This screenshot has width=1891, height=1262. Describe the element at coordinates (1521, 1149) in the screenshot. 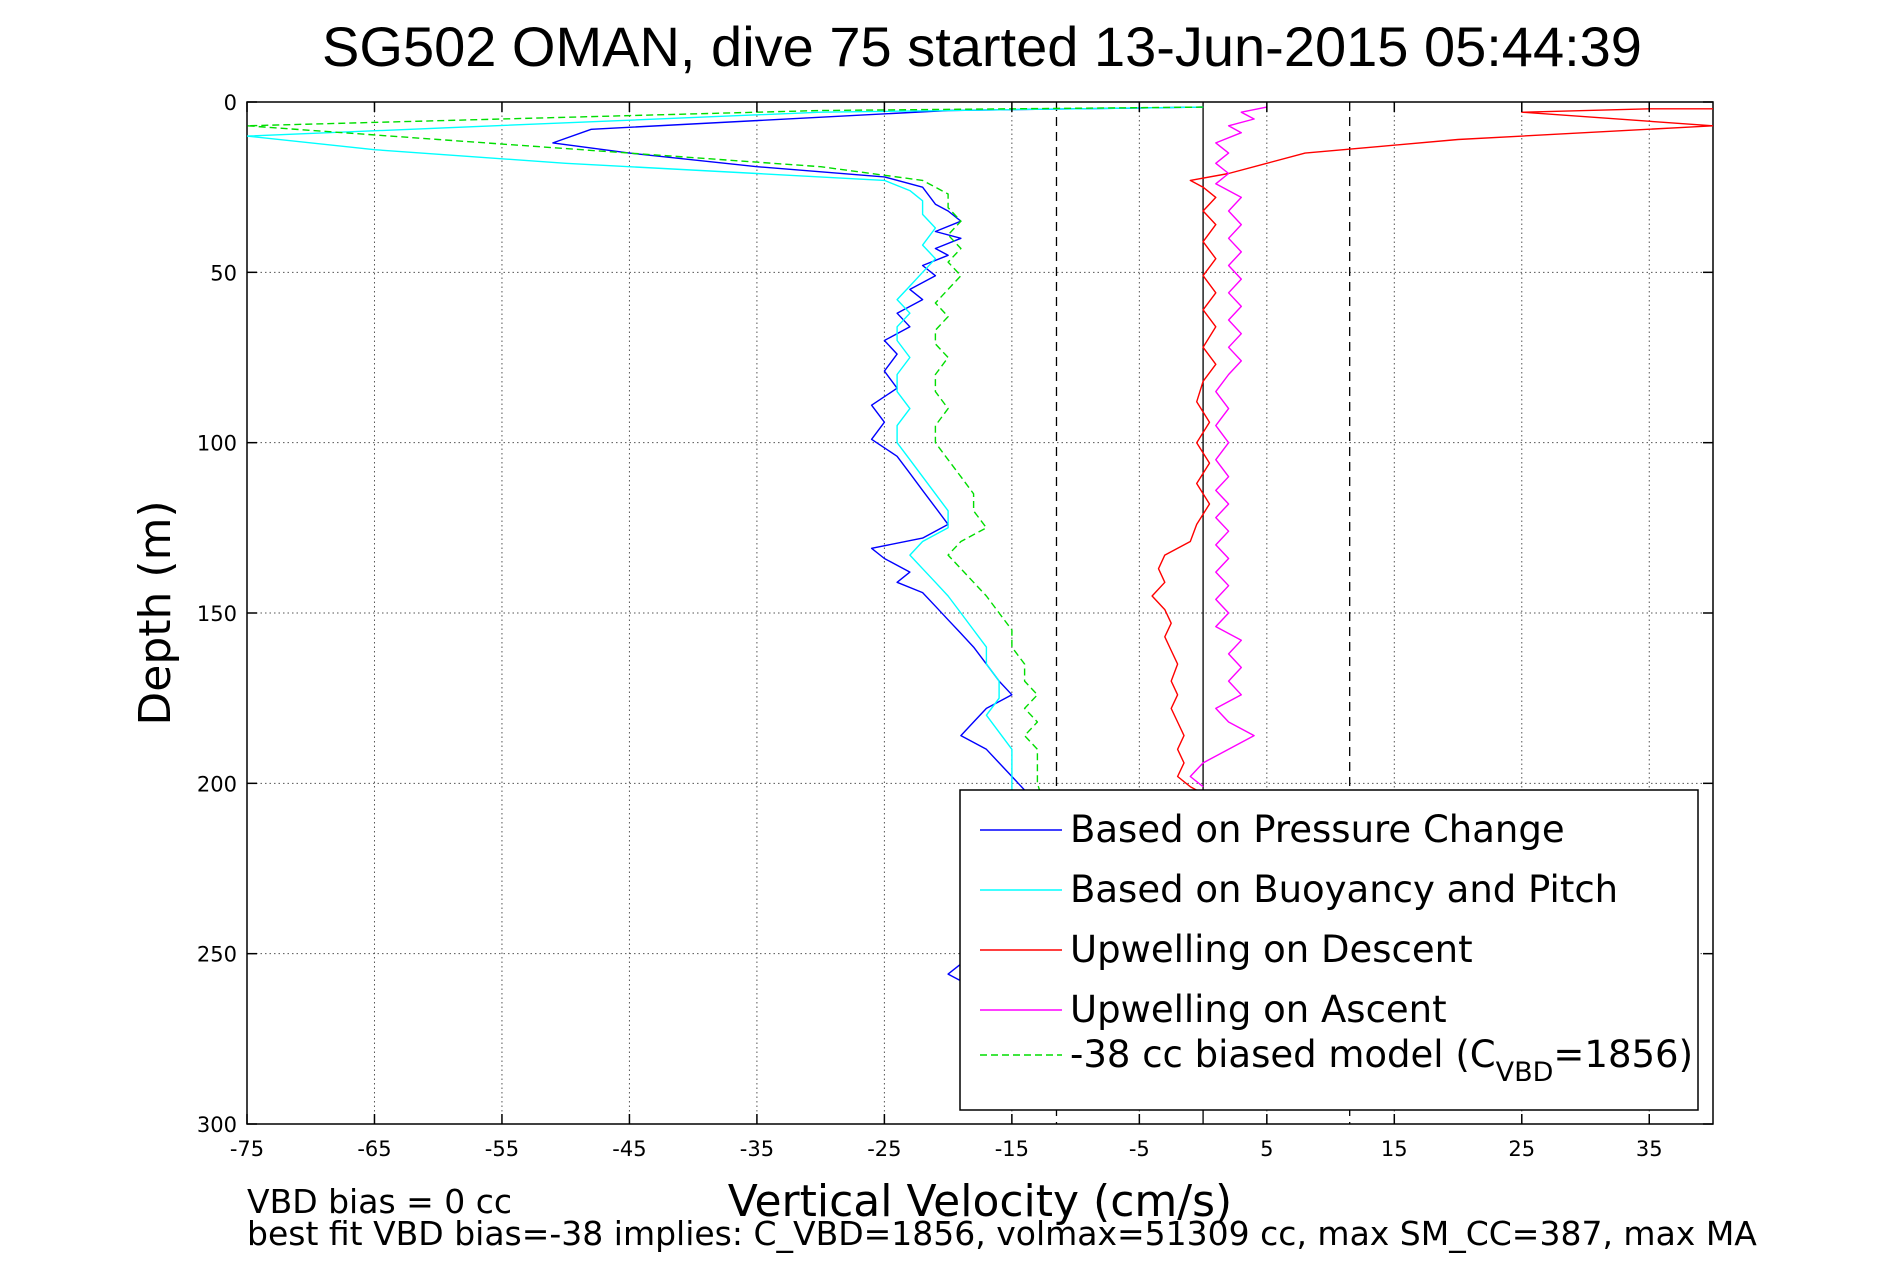

I see `x-tick-label: 25` at that location.